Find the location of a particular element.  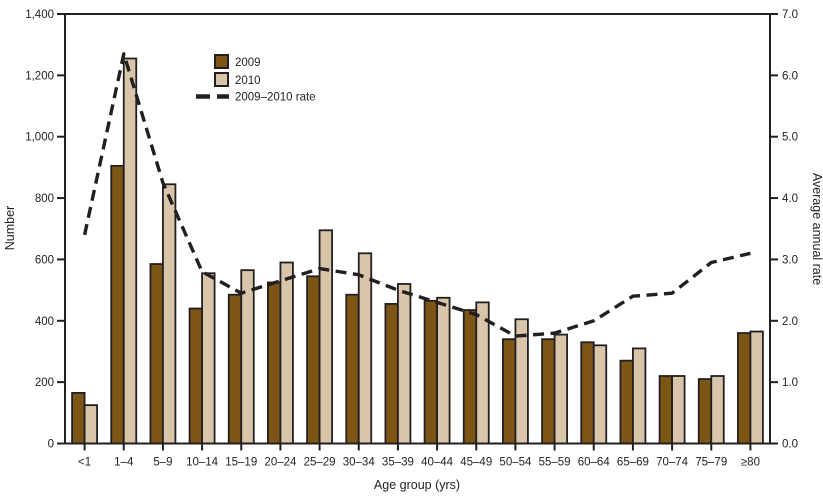

y-left-tick-label: 1,400 is located at coordinates (39, 15).